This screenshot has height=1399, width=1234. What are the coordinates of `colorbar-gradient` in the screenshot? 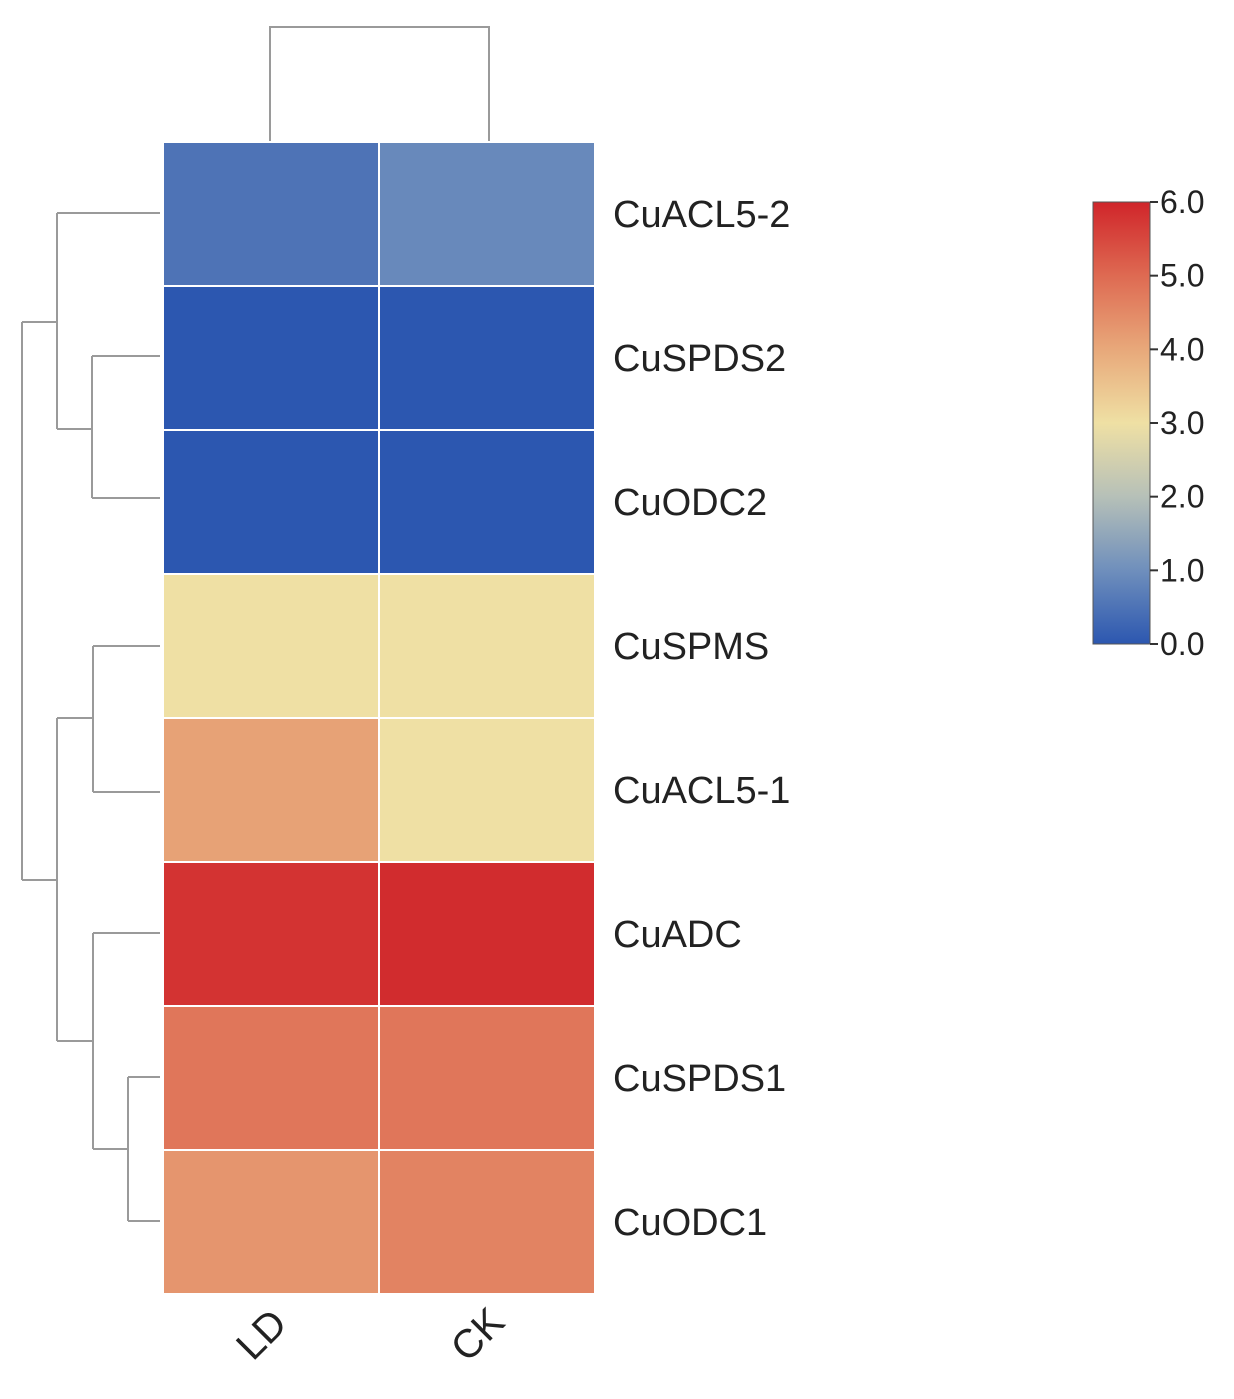 It's located at (1121, 423).